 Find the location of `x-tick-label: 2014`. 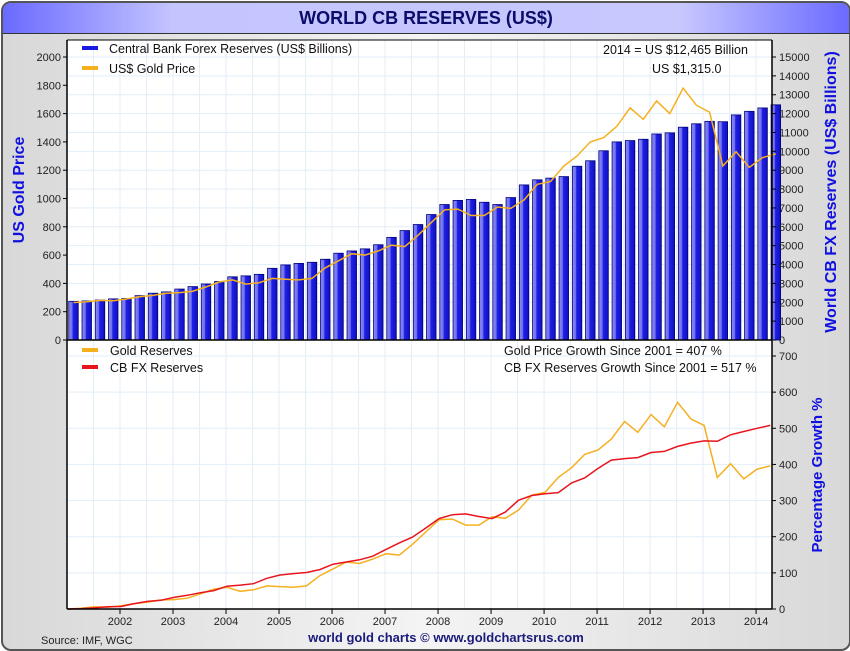

x-tick-label: 2014 is located at coordinates (756, 622).